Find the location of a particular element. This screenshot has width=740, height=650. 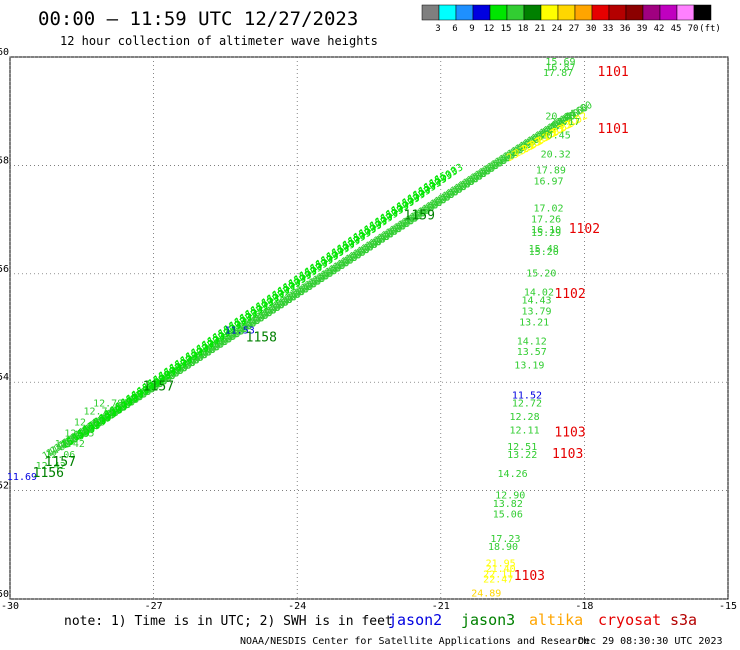

wave-height-label: 12.81 is located at coordinates (89, 423).